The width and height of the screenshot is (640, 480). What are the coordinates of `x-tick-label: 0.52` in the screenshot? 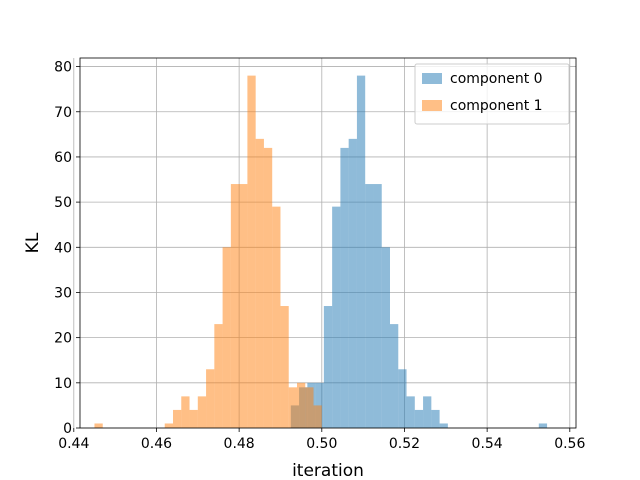 It's located at (404, 444).